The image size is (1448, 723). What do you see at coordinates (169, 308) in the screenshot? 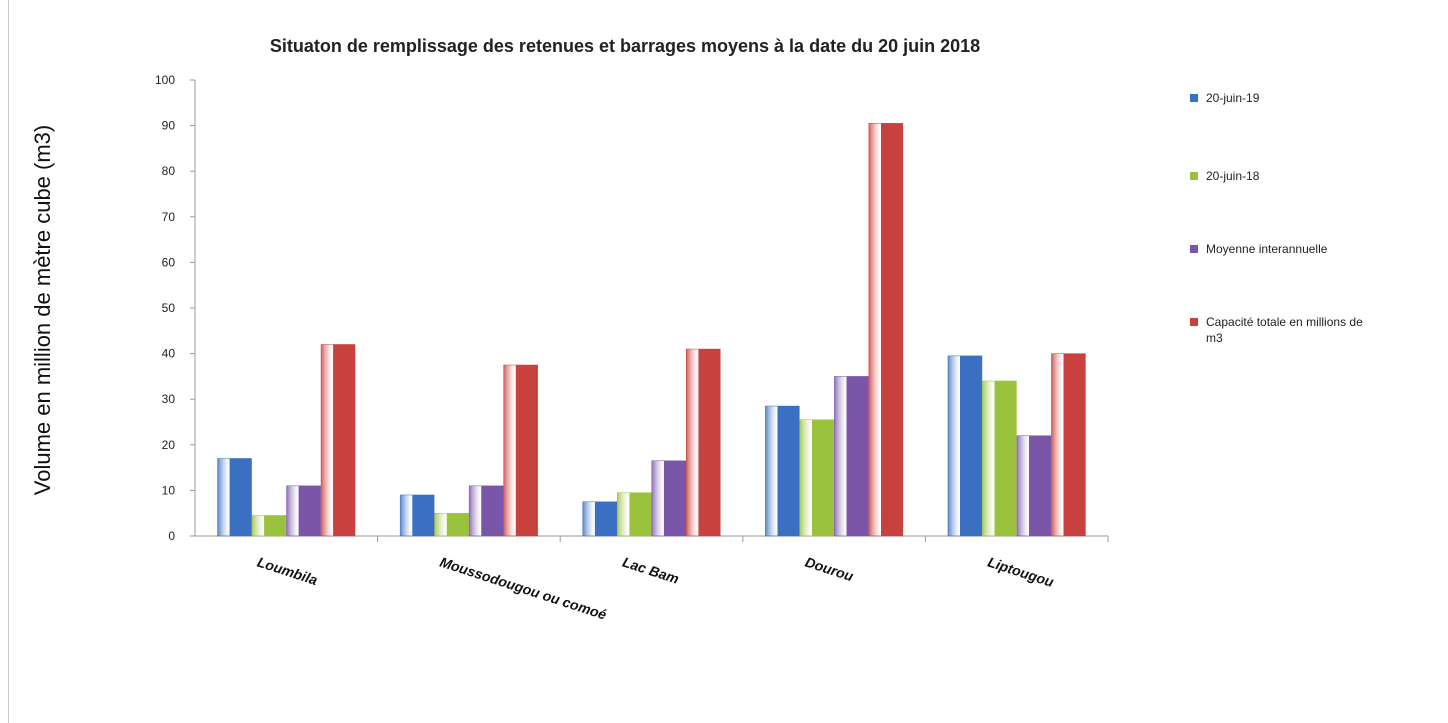
I see `y-tick-label: 50` at bounding box center [169, 308].